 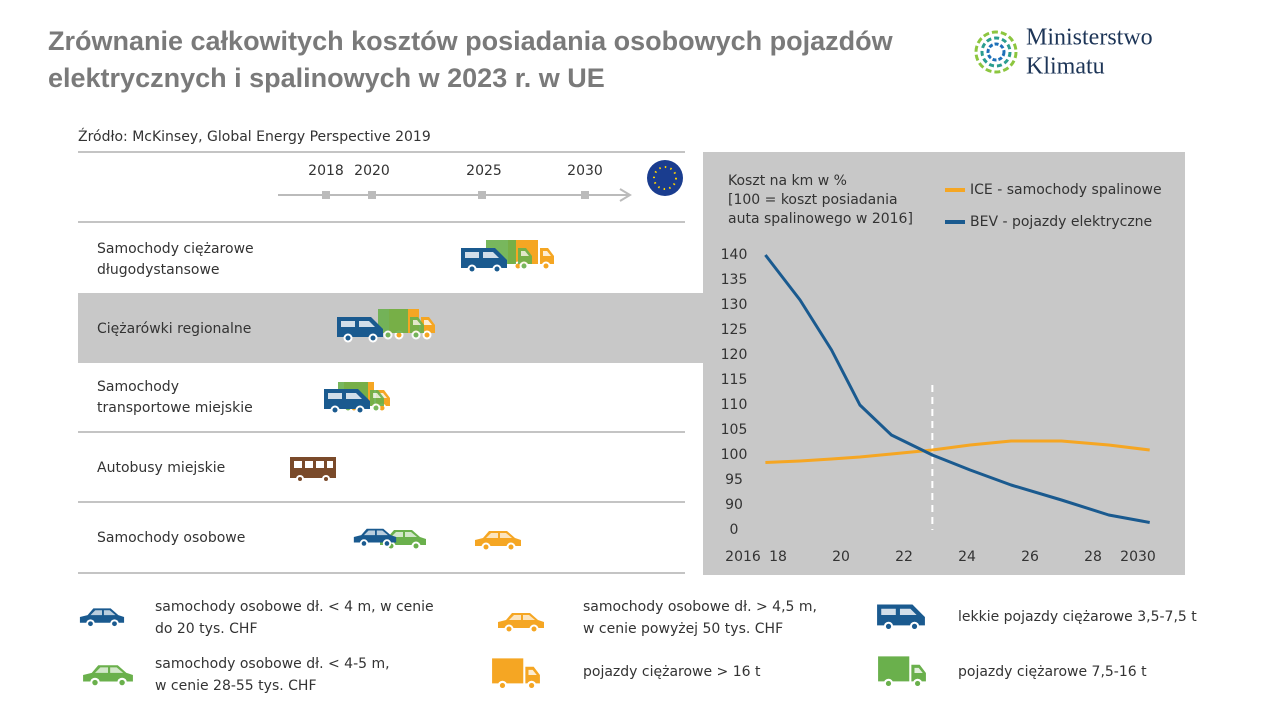 I want to click on y-tick-label: 130, so click(x=734, y=305).